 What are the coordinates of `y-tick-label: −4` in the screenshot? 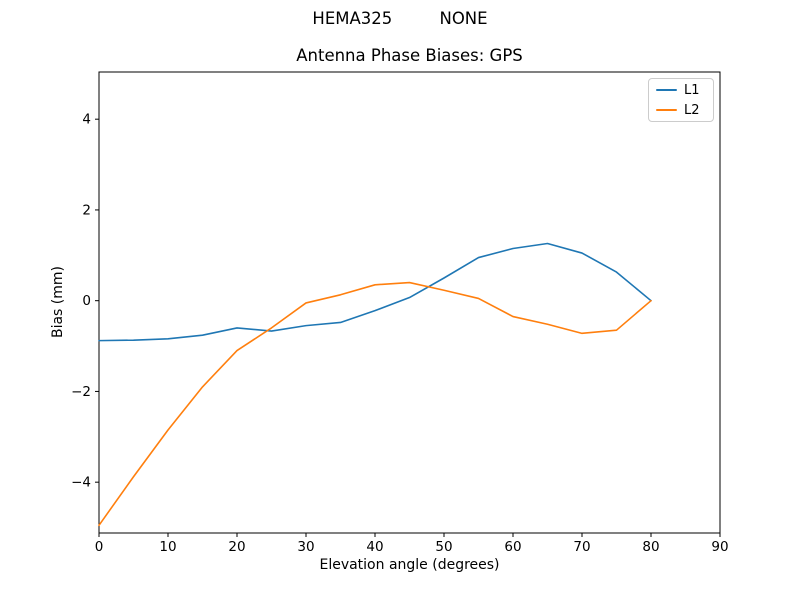 It's located at (81, 483).